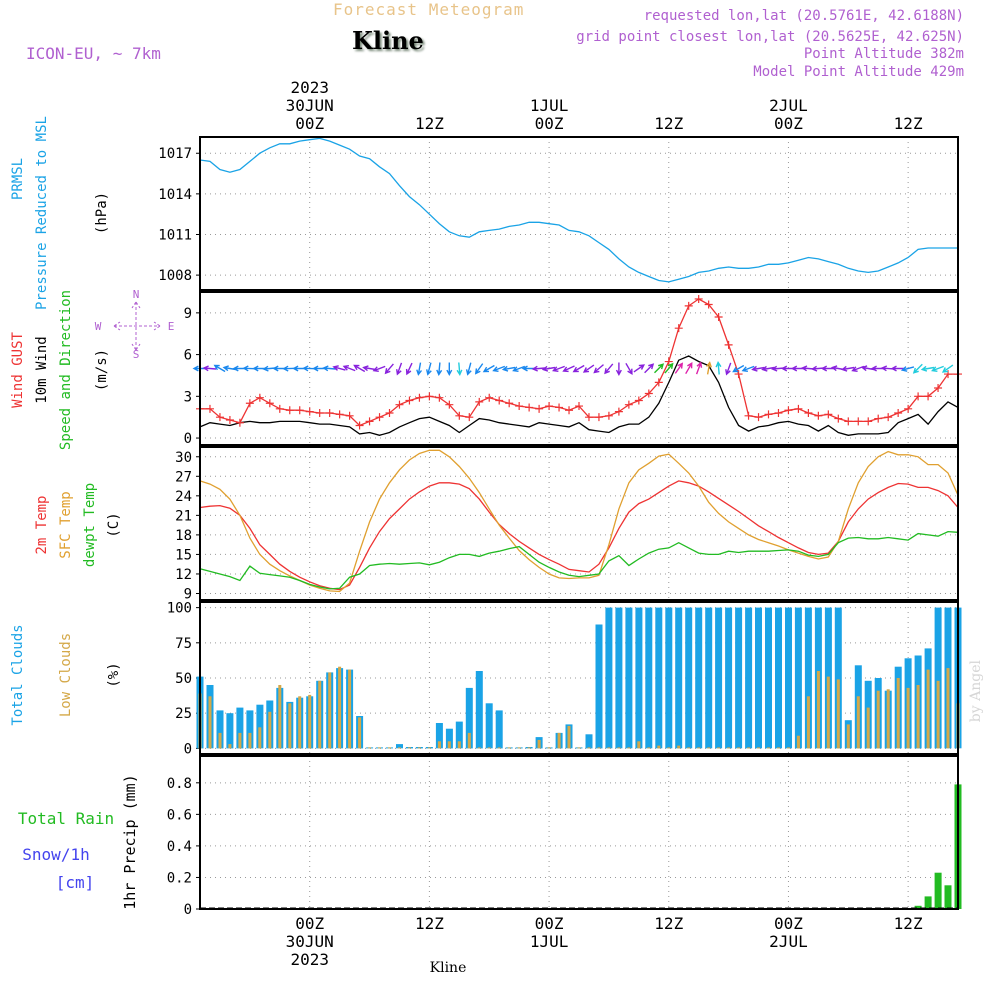 This screenshot has height=1000, width=1000. What do you see at coordinates (549, 105) in the screenshot?
I see `top-time-label: 1JUL` at bounding box center [549, 105].